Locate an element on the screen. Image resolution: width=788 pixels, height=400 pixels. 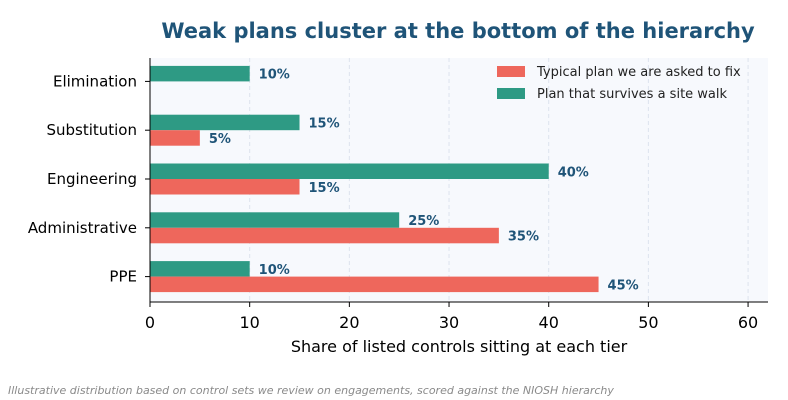
x-tick-label: 10 is located at coordinates (249, 322).